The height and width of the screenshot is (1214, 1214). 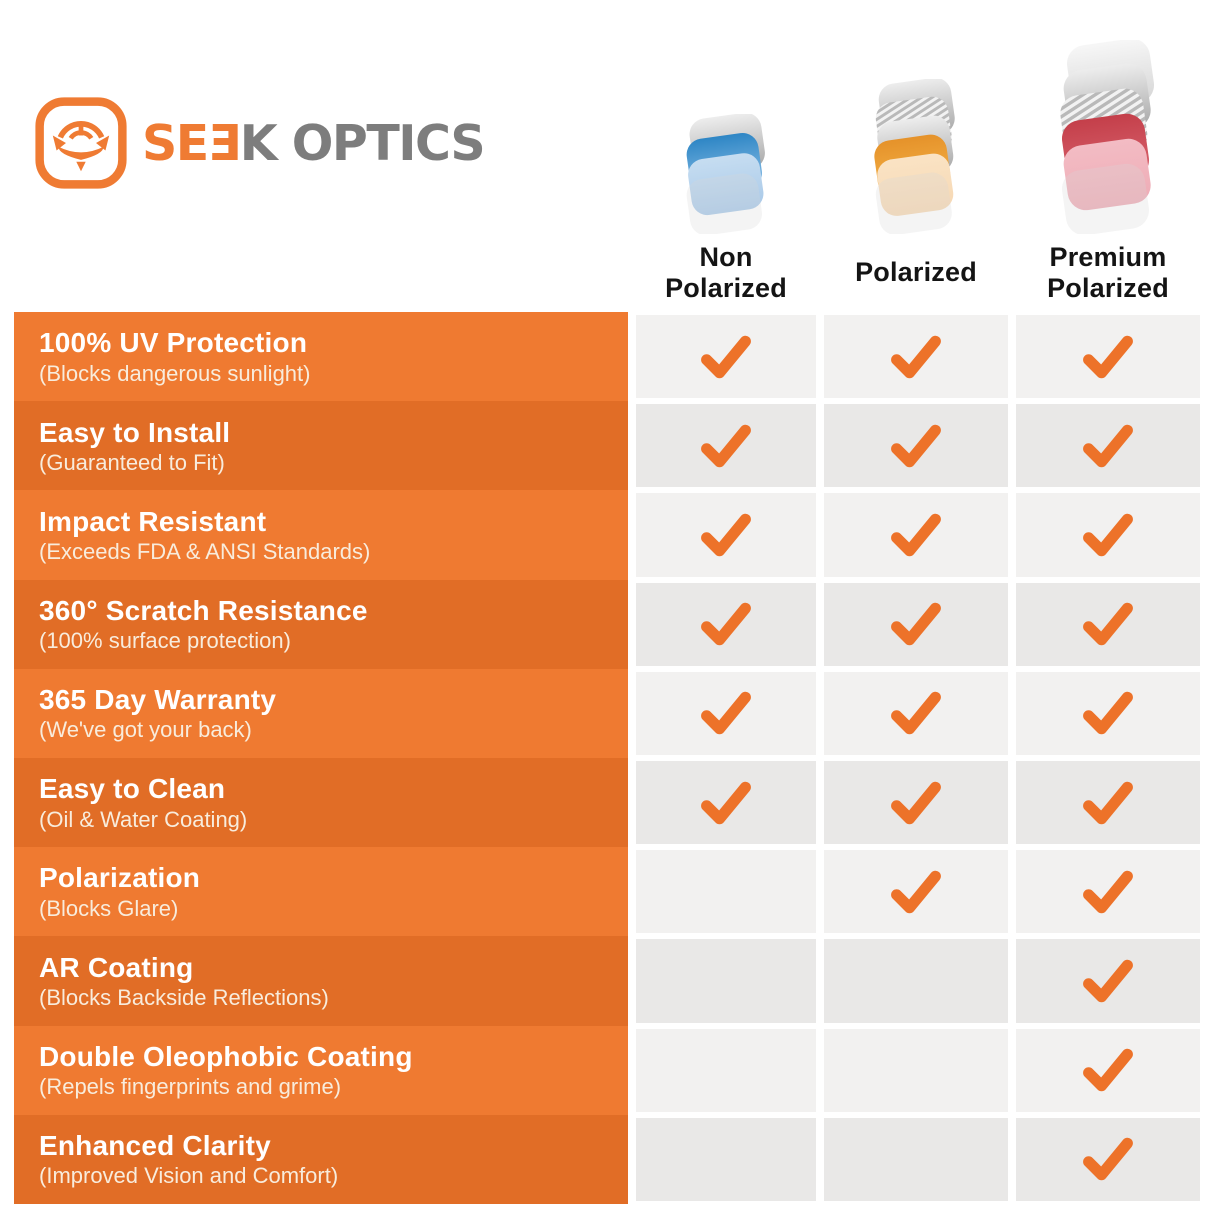 I want to click on column-headers: Non Polarized, so click(x=918, y=155).